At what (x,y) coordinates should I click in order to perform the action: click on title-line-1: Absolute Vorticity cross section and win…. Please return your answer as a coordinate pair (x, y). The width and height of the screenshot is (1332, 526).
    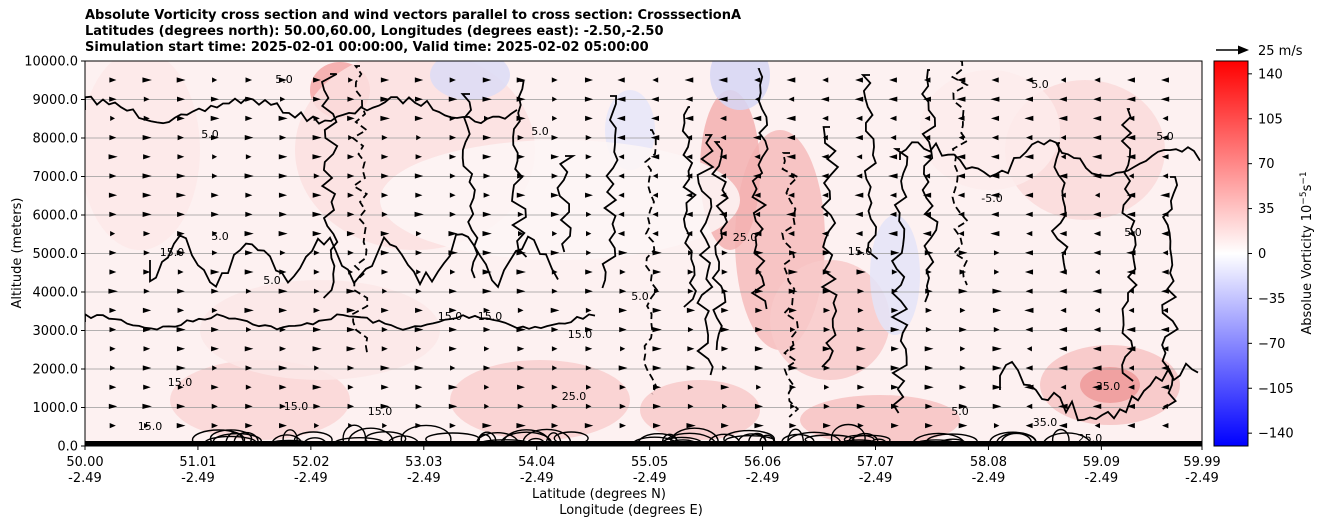
    Looking at the image, I should click on (413, 15).